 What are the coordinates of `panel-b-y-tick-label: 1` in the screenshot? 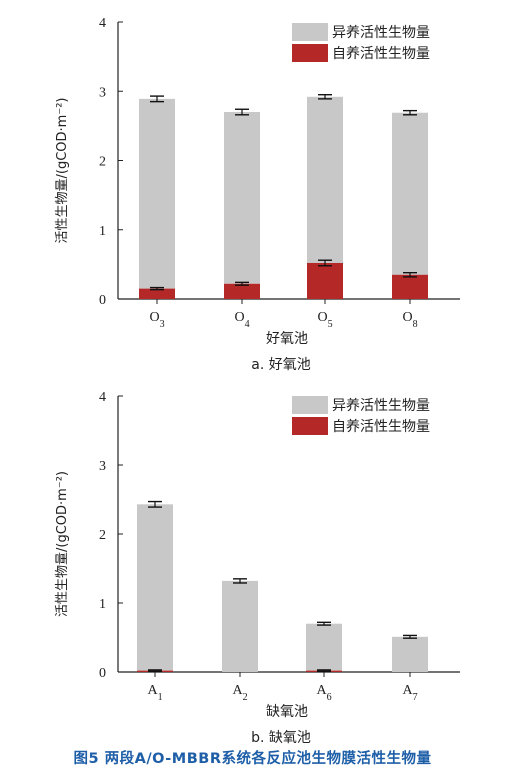 It's located at (102, 604).